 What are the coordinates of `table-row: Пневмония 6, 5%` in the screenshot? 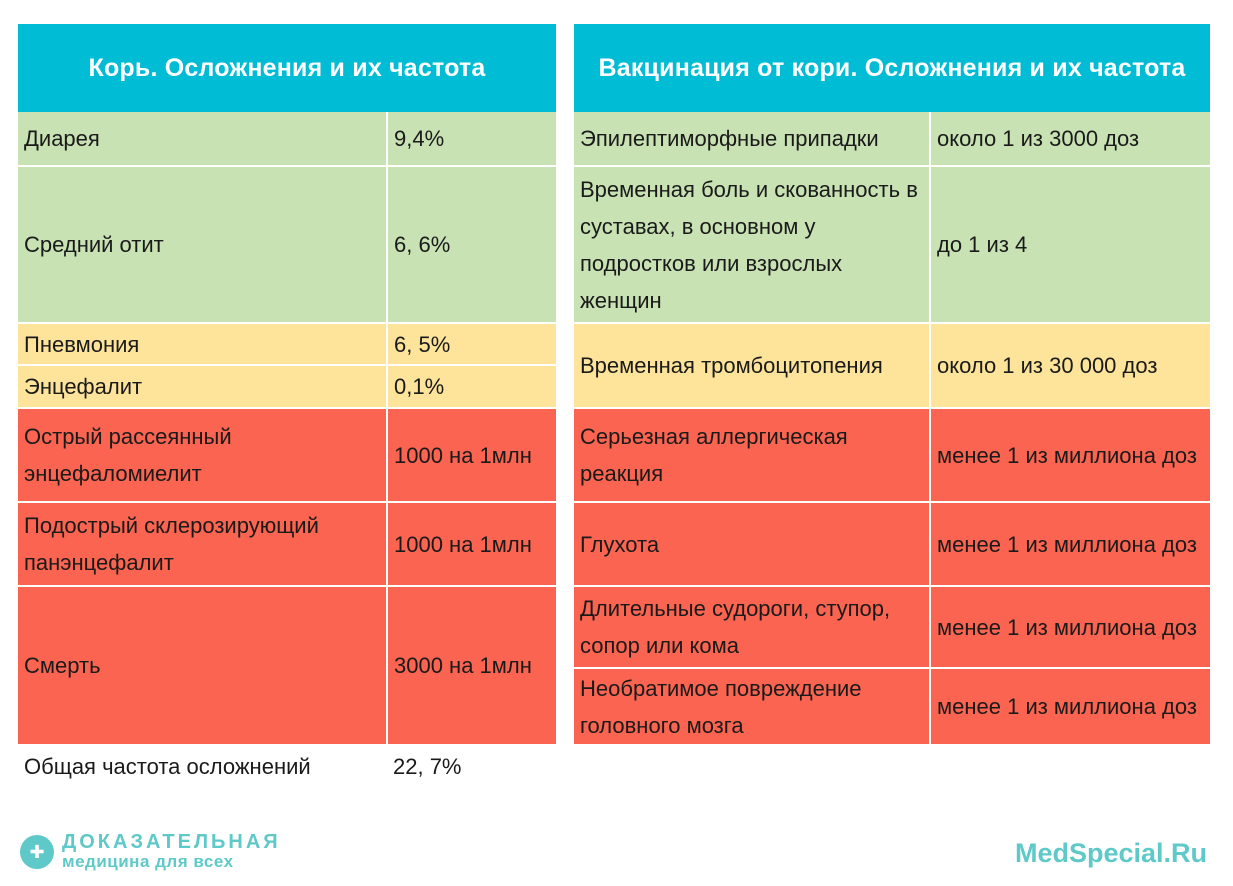 It's located at (287, 344).